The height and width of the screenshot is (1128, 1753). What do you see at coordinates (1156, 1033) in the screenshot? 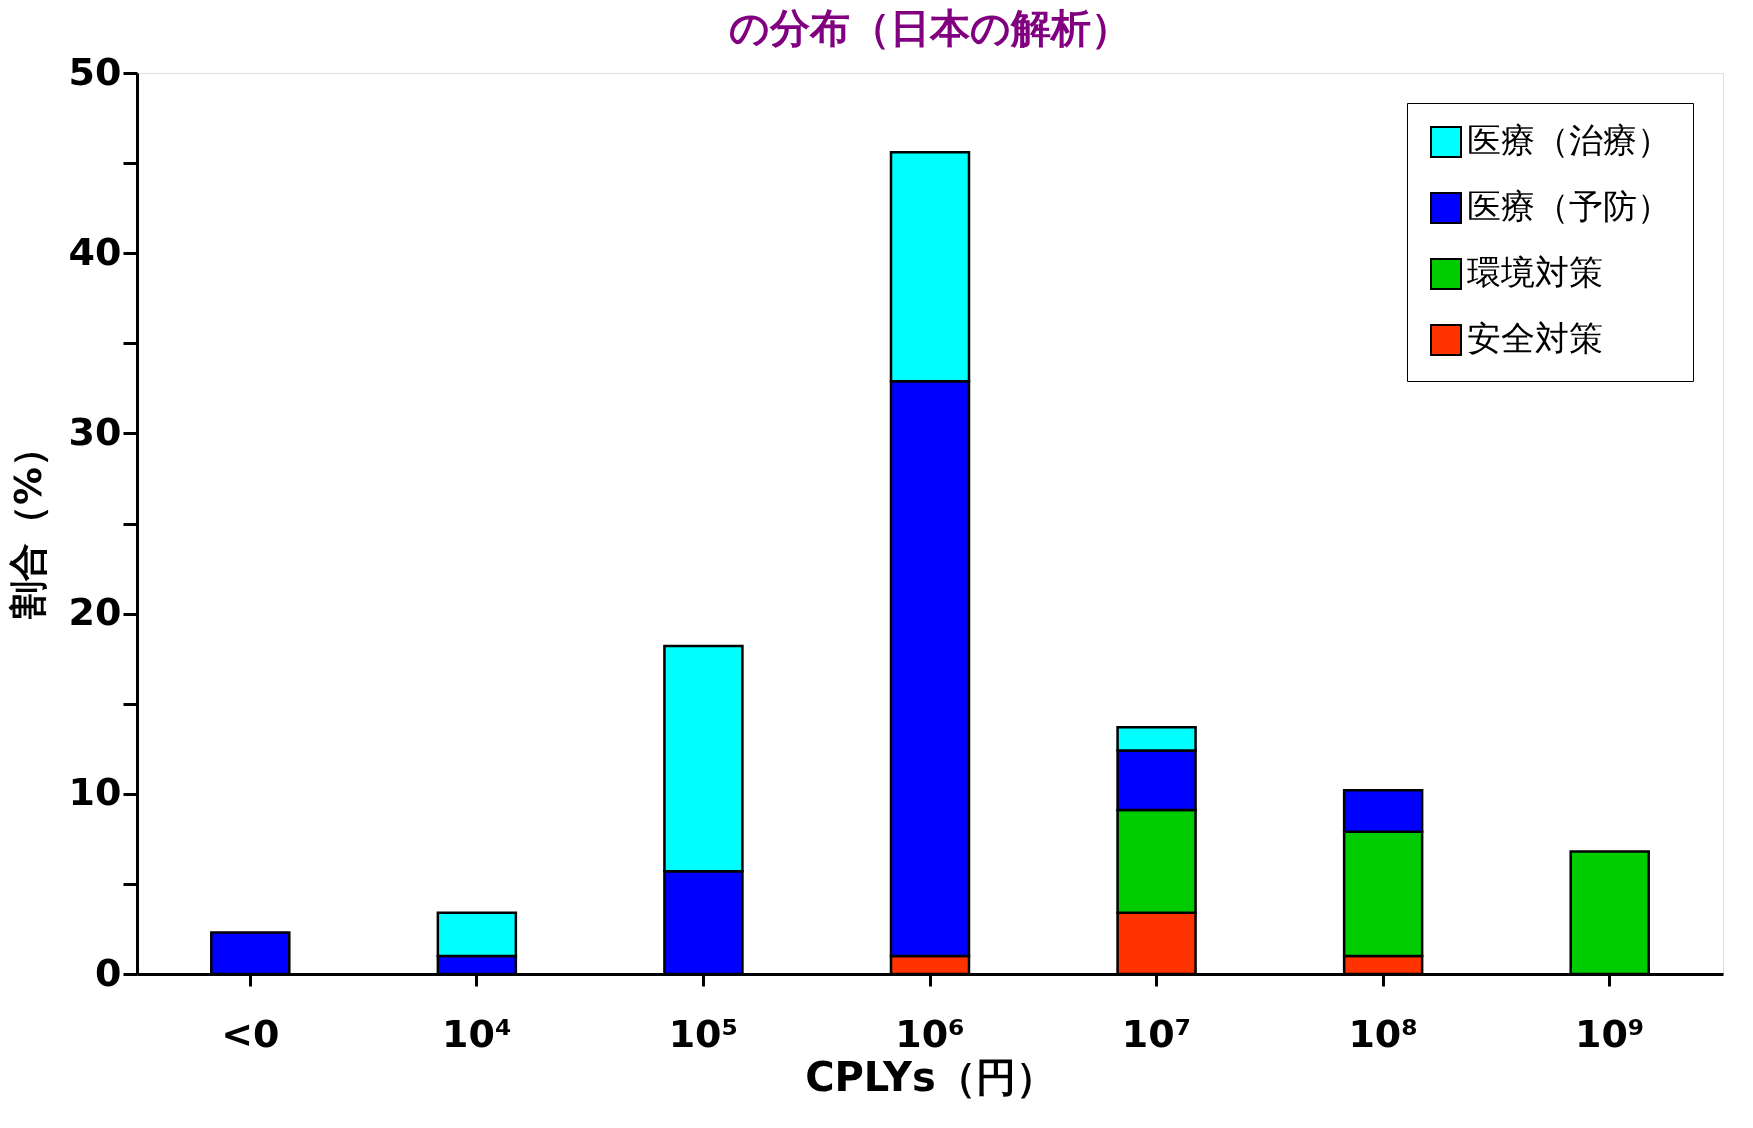
I see `x-tick-label: 10⁷` at bounding box center [1156, 1033].